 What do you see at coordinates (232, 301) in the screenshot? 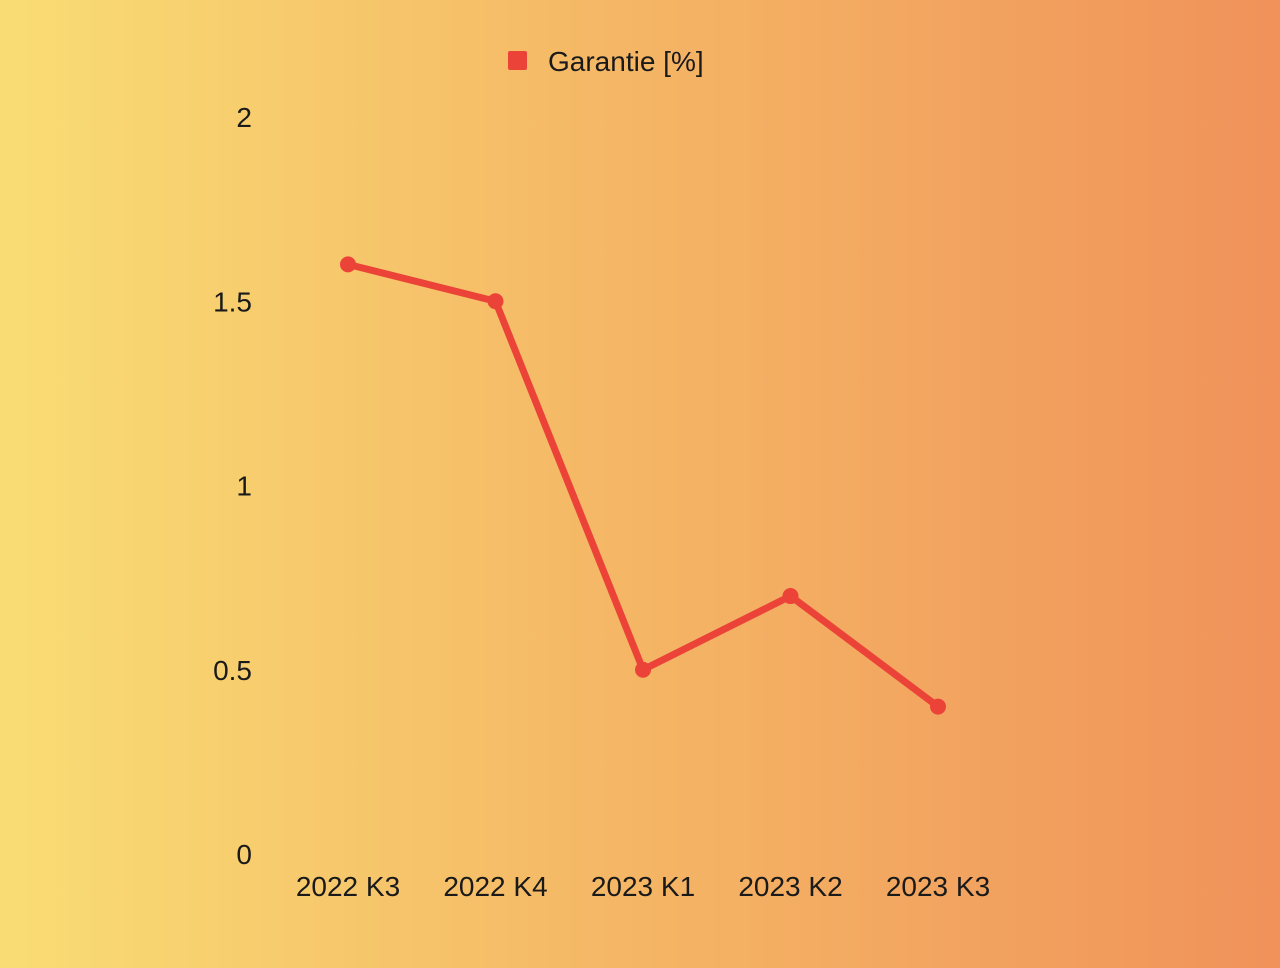
I see `y-tick-label: 1.5` at bounding box center [232, 301].